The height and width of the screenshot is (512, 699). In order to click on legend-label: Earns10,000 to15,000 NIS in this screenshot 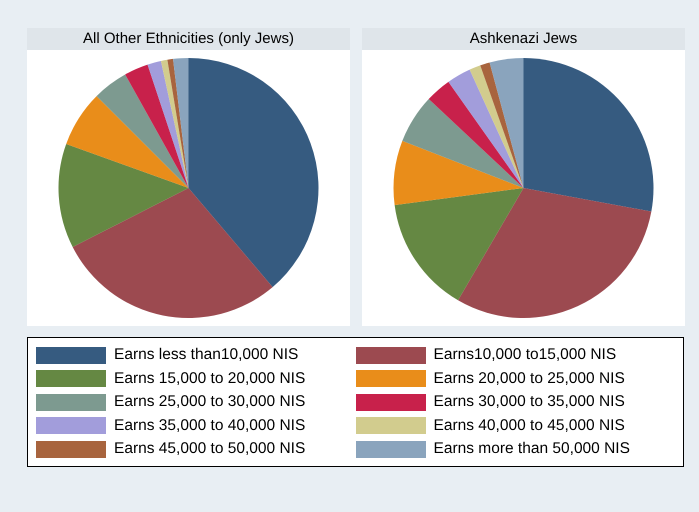, I will do `click(525, 355)`.